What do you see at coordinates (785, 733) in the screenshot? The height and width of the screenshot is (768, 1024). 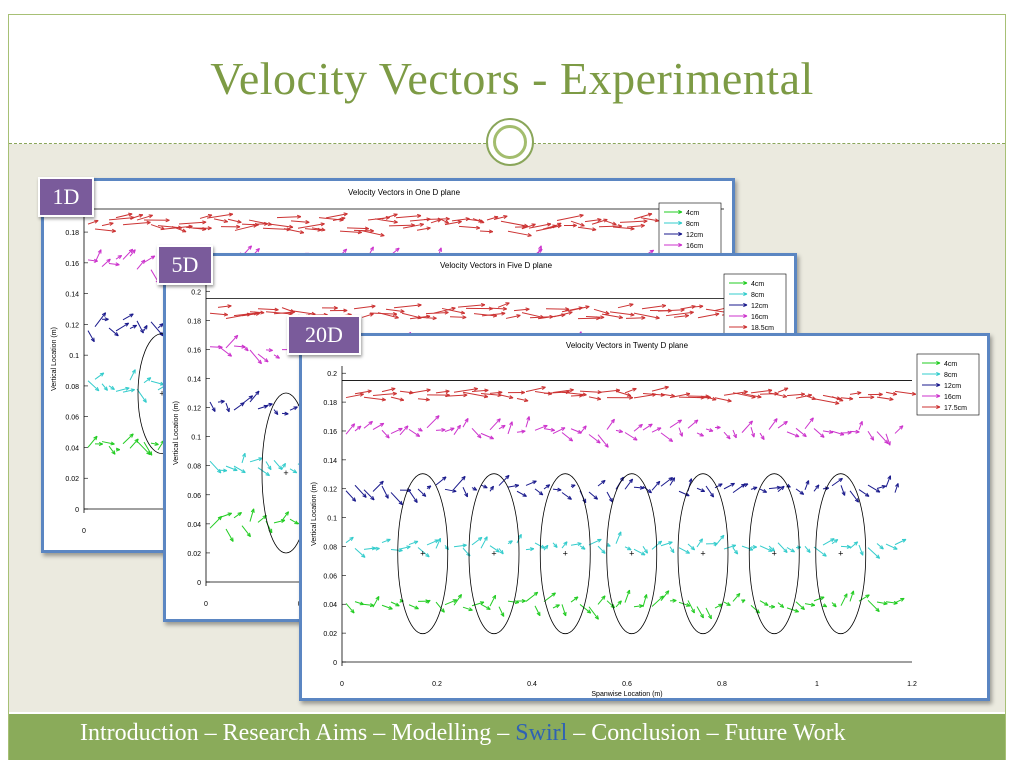 I see `footer-item-future-work: Future Work` at bounding box center [785, 733].